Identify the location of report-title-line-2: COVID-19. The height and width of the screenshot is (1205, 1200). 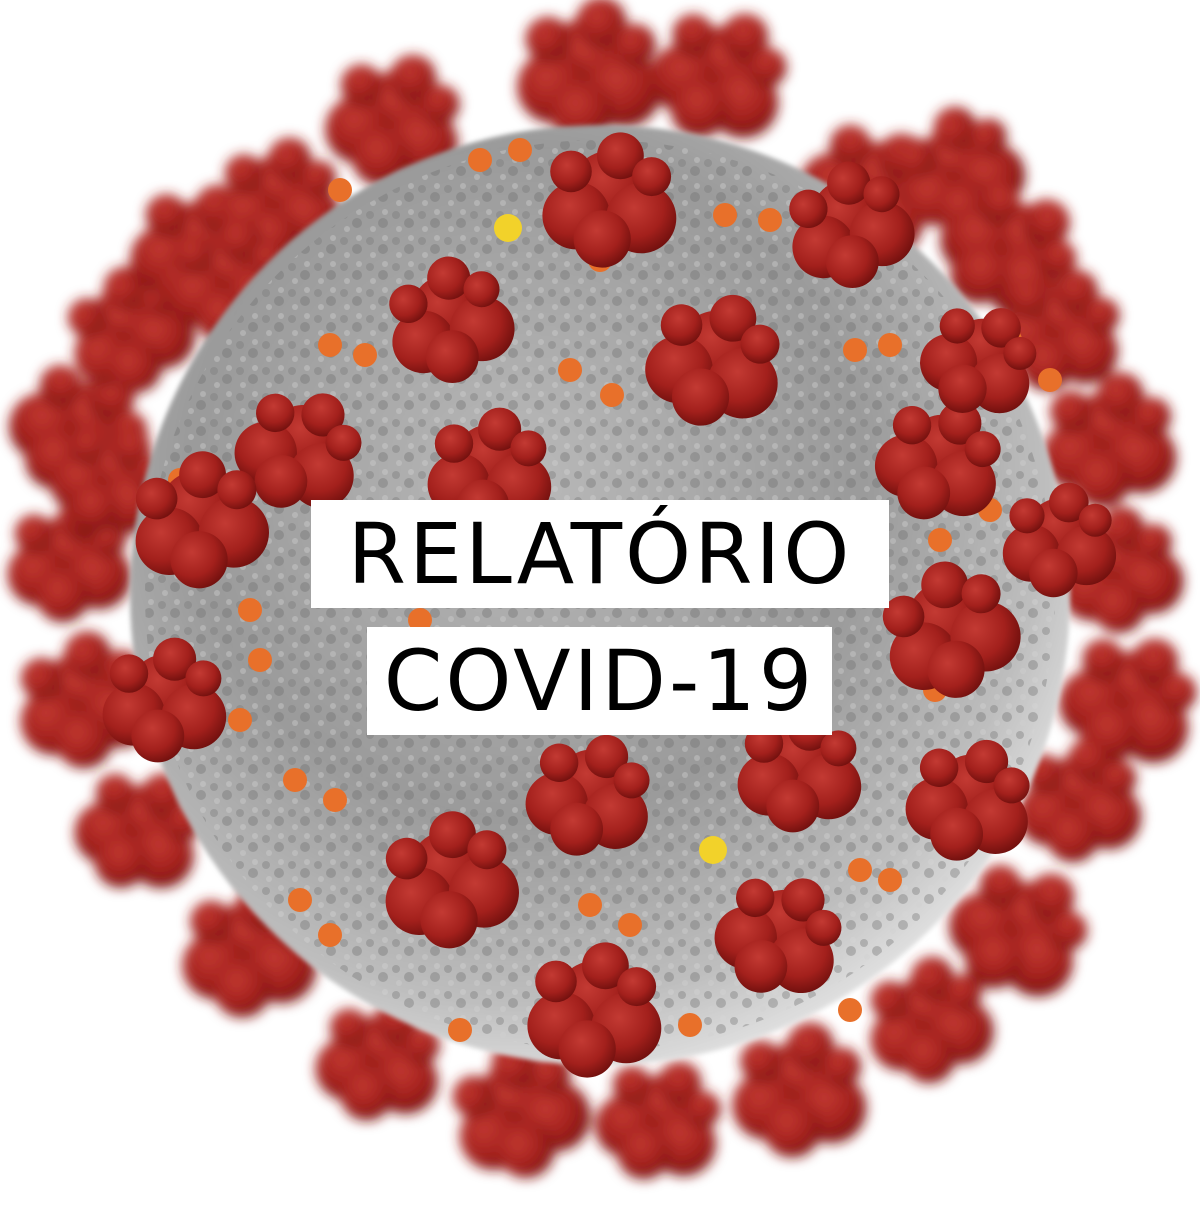
(599, 681).